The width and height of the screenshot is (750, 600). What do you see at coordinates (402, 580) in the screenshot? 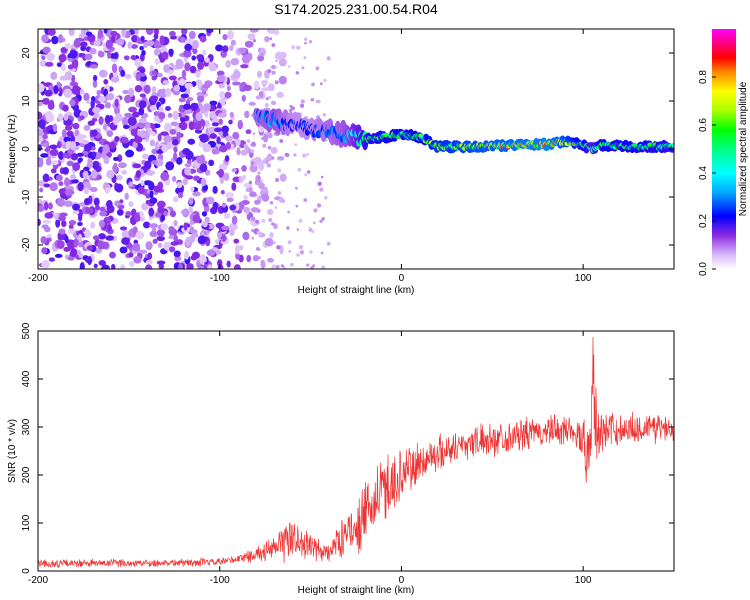
I see `x-tick-label: 0` at bounding box center [402, 580].